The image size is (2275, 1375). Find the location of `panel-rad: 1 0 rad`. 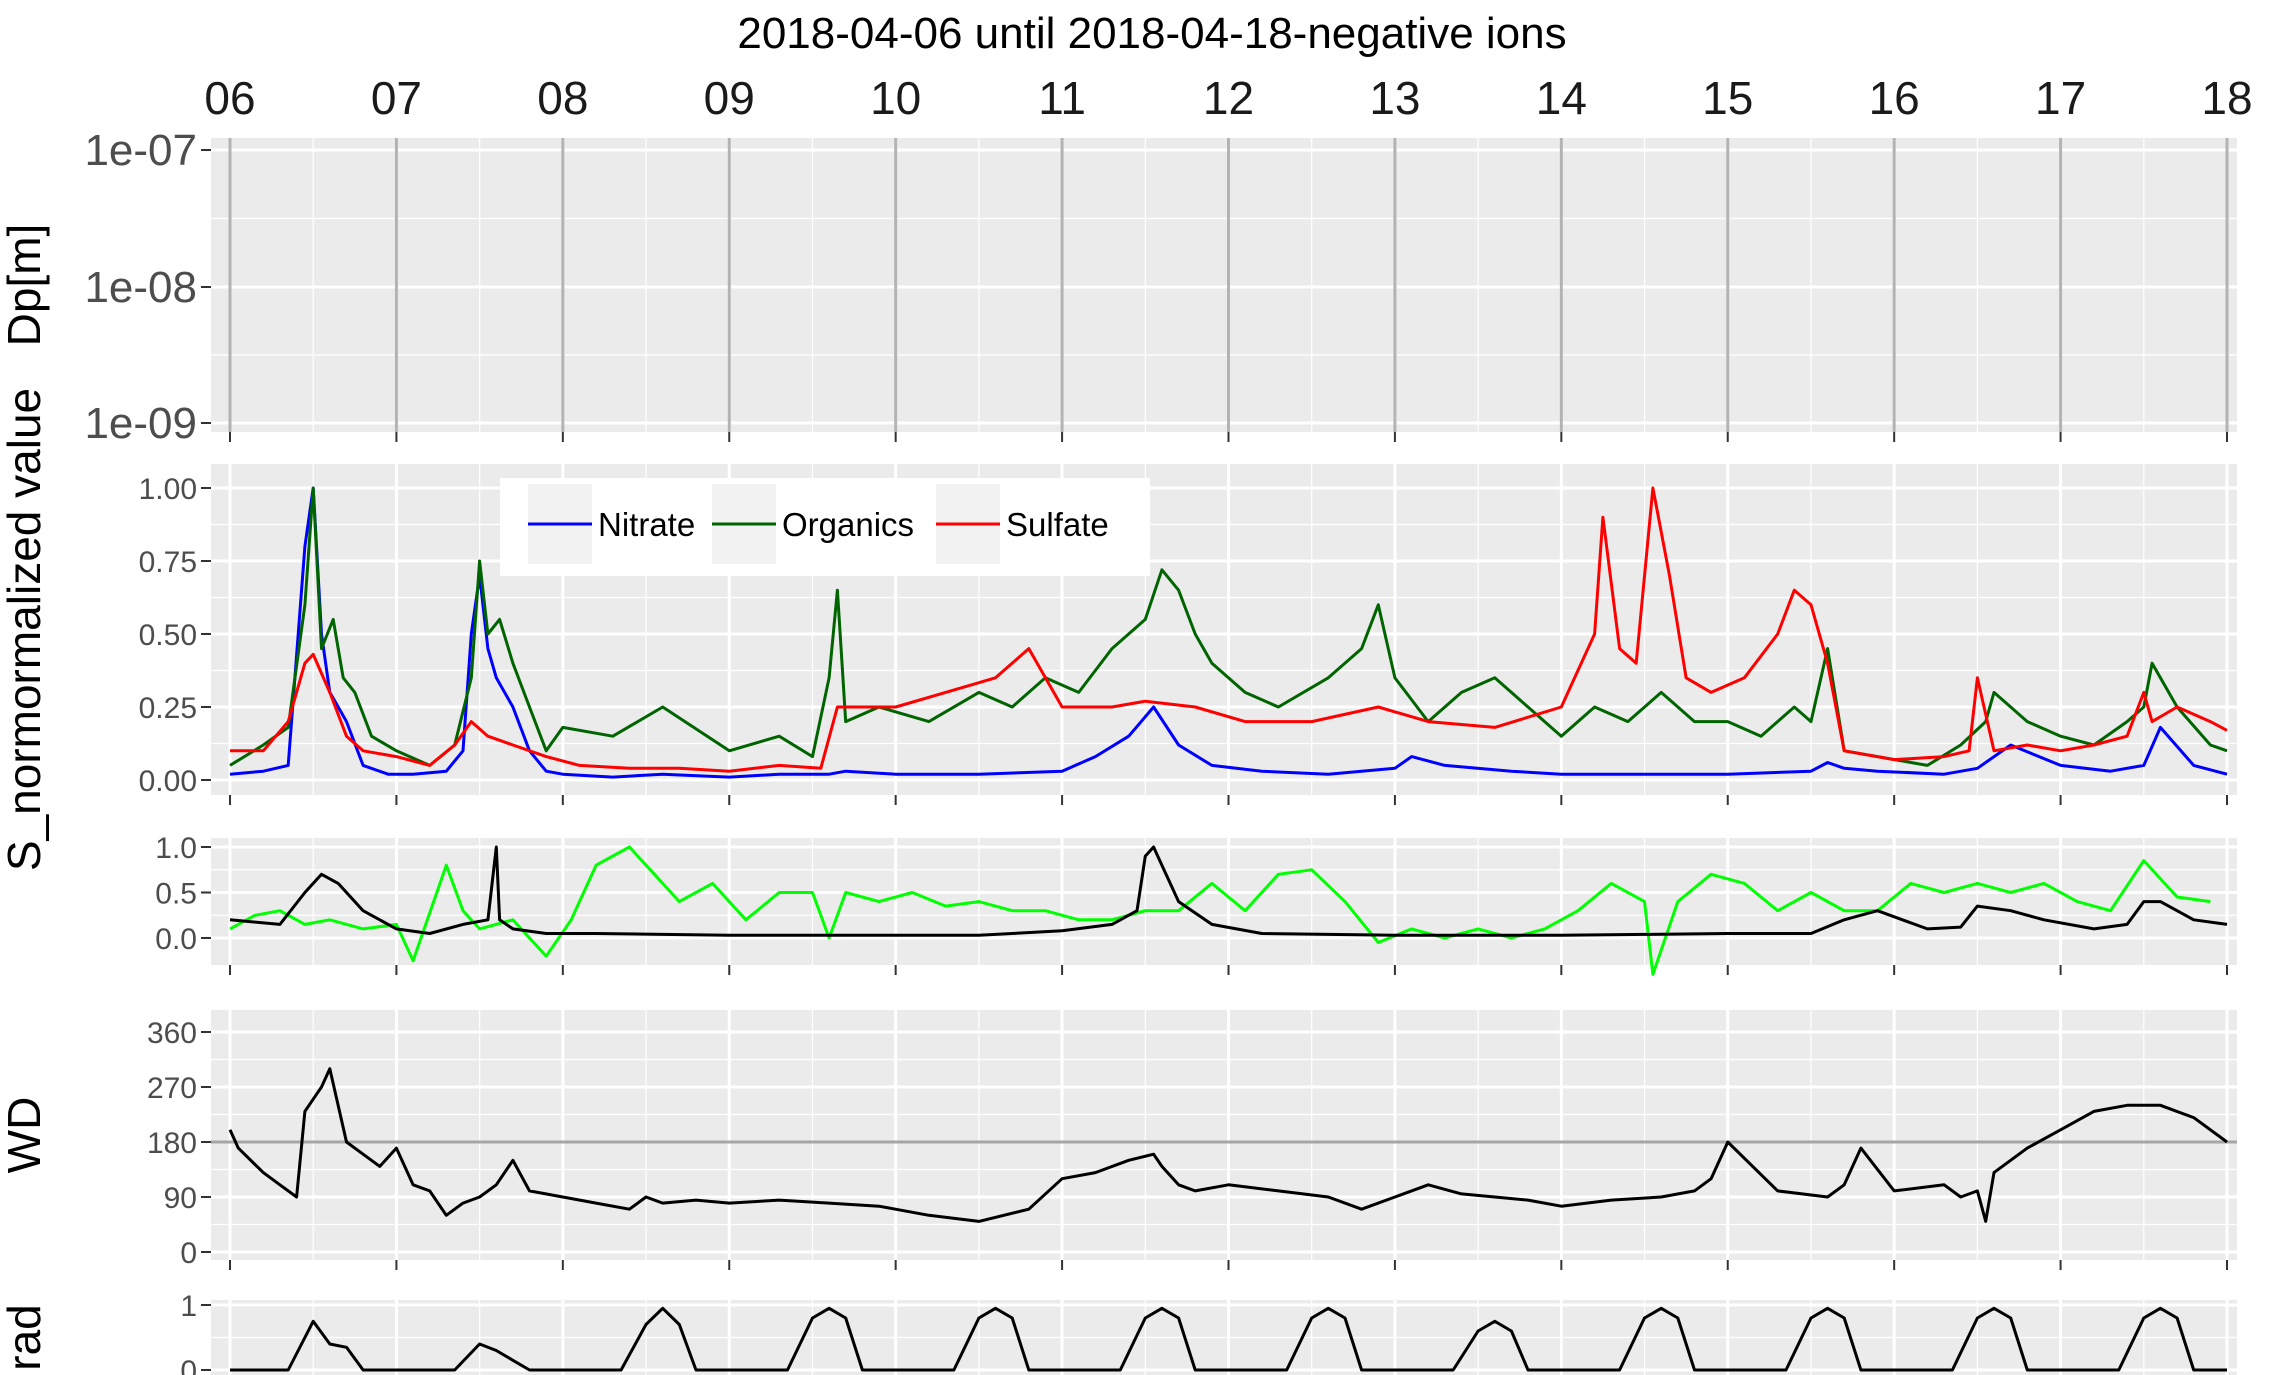

panel-rad: 1 0 rad is located at coordinates (1118, 1332).